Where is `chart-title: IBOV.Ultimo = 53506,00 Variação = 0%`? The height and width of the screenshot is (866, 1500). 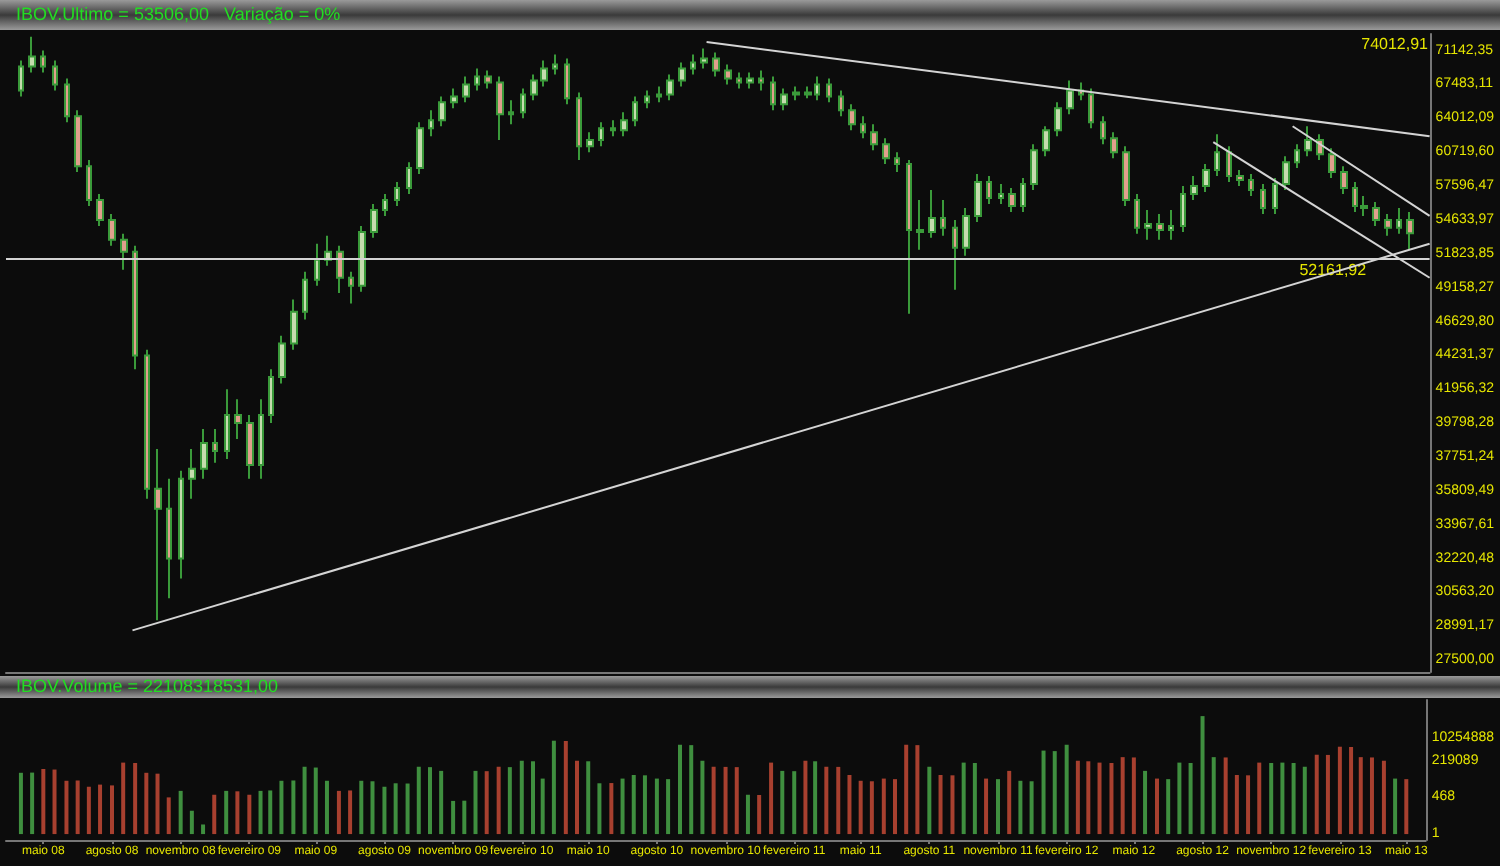 chart-title: IBOV.Ultimo = 53506,00 Variação = 0% is located at coordinates (750, 15).